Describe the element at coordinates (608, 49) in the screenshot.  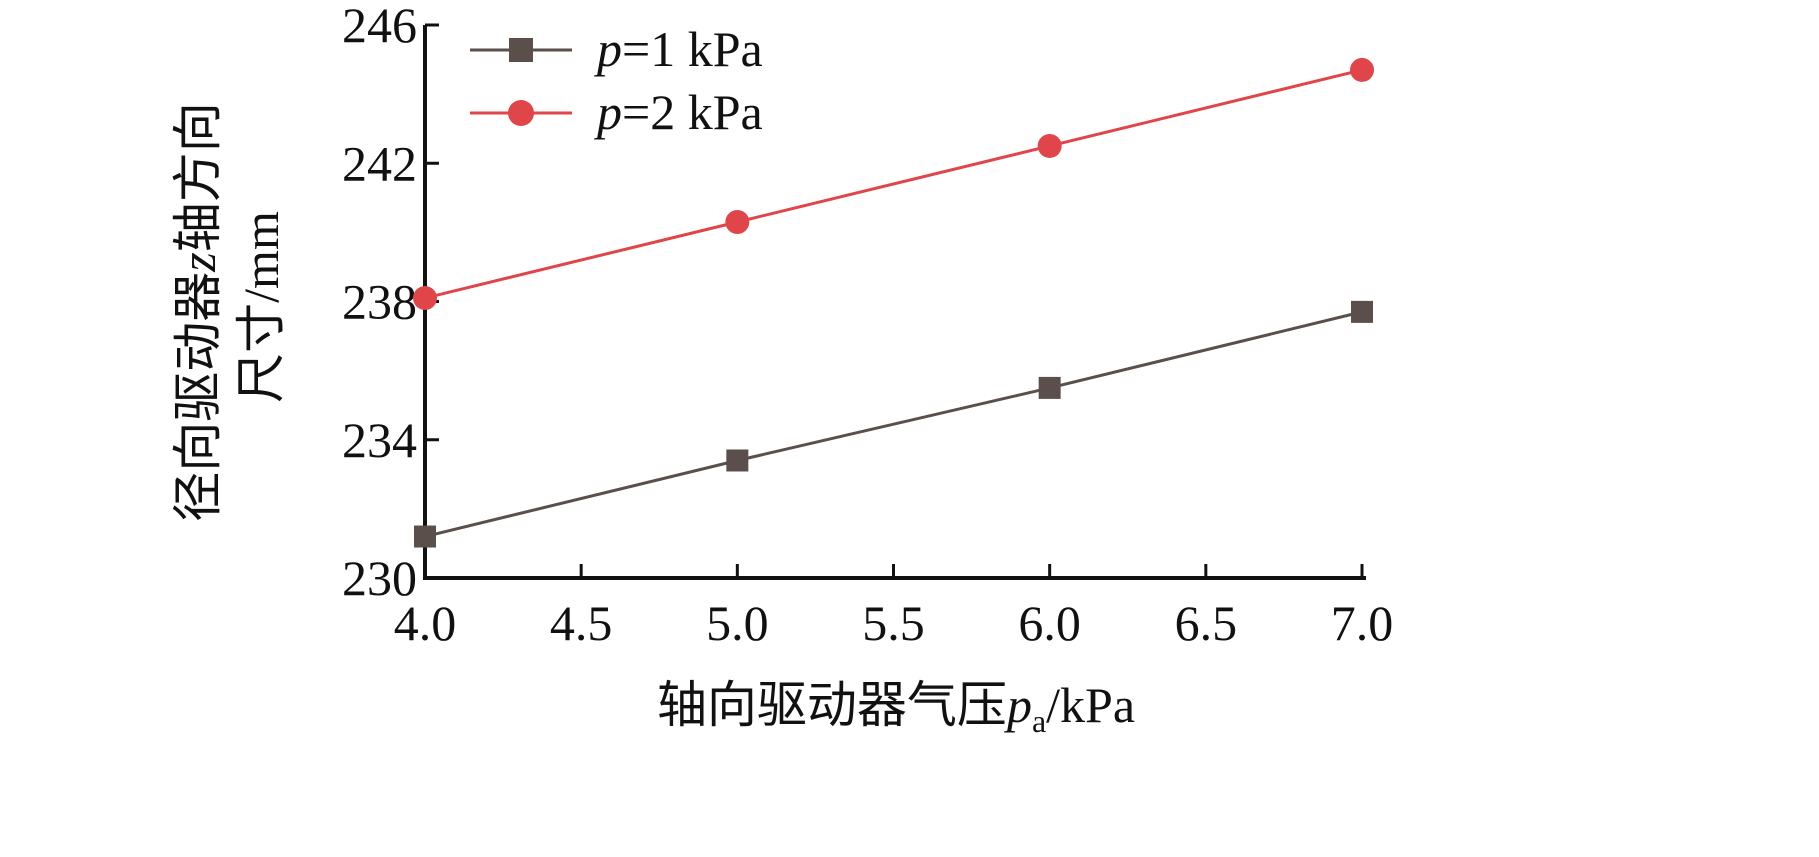
I see `legend-label-series-1-var: p` at that location.